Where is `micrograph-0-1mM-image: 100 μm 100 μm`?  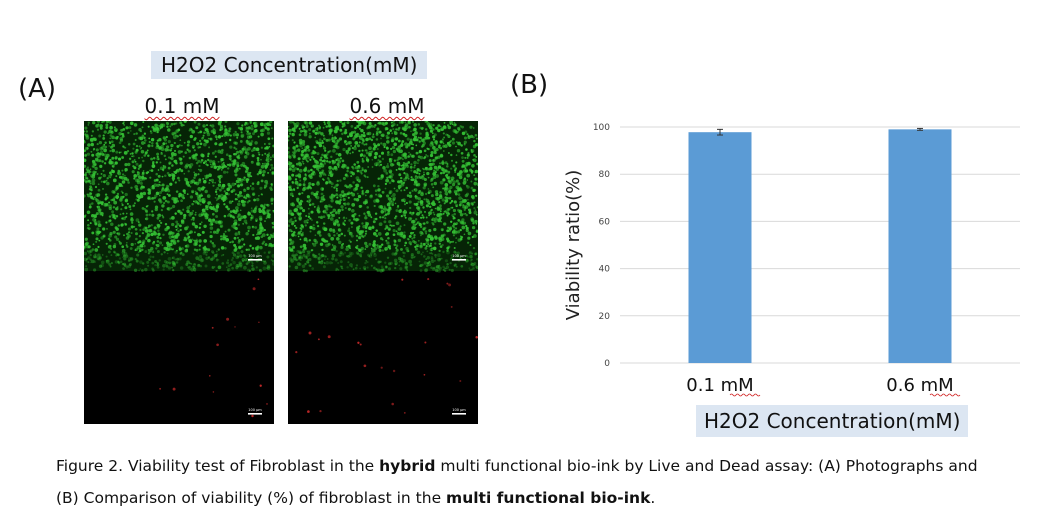 micrograph-0-1mM-image: 100 μm 100 μm is located at coordinates (179, 269).